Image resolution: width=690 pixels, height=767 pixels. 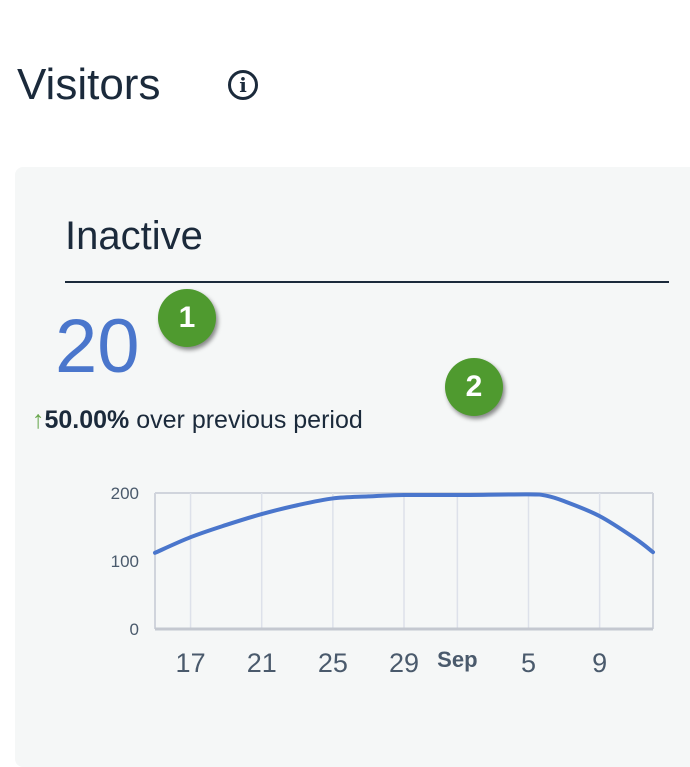 I want to click on y-tick-label: 100, so click(x=125, y=561).